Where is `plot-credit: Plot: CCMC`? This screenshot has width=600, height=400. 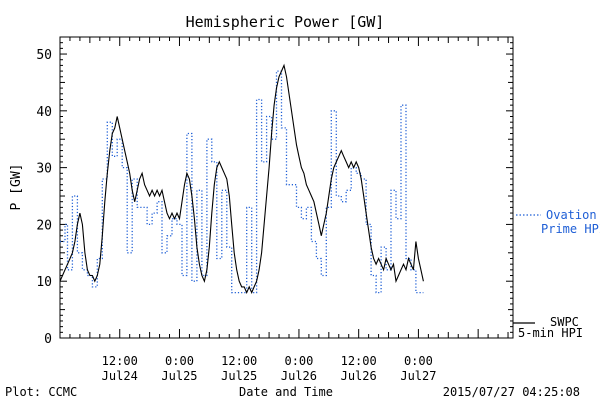
plot-credit: Plot: CCMC is located at coordinates (41, 392).